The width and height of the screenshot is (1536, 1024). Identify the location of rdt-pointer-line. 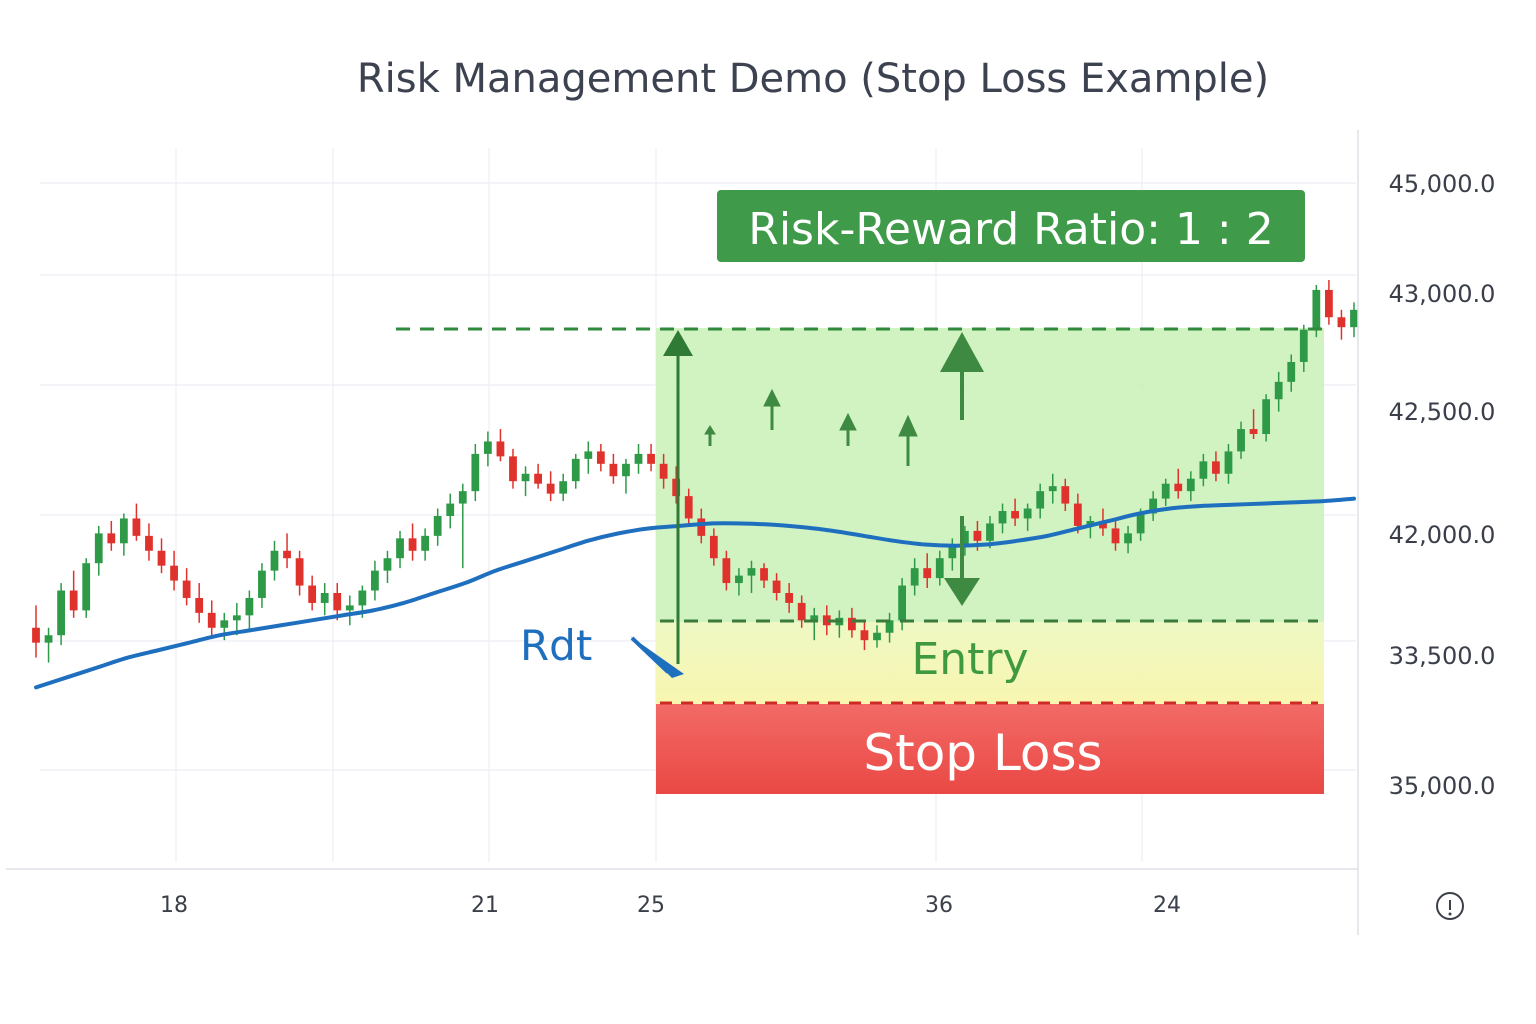
(650, 655).